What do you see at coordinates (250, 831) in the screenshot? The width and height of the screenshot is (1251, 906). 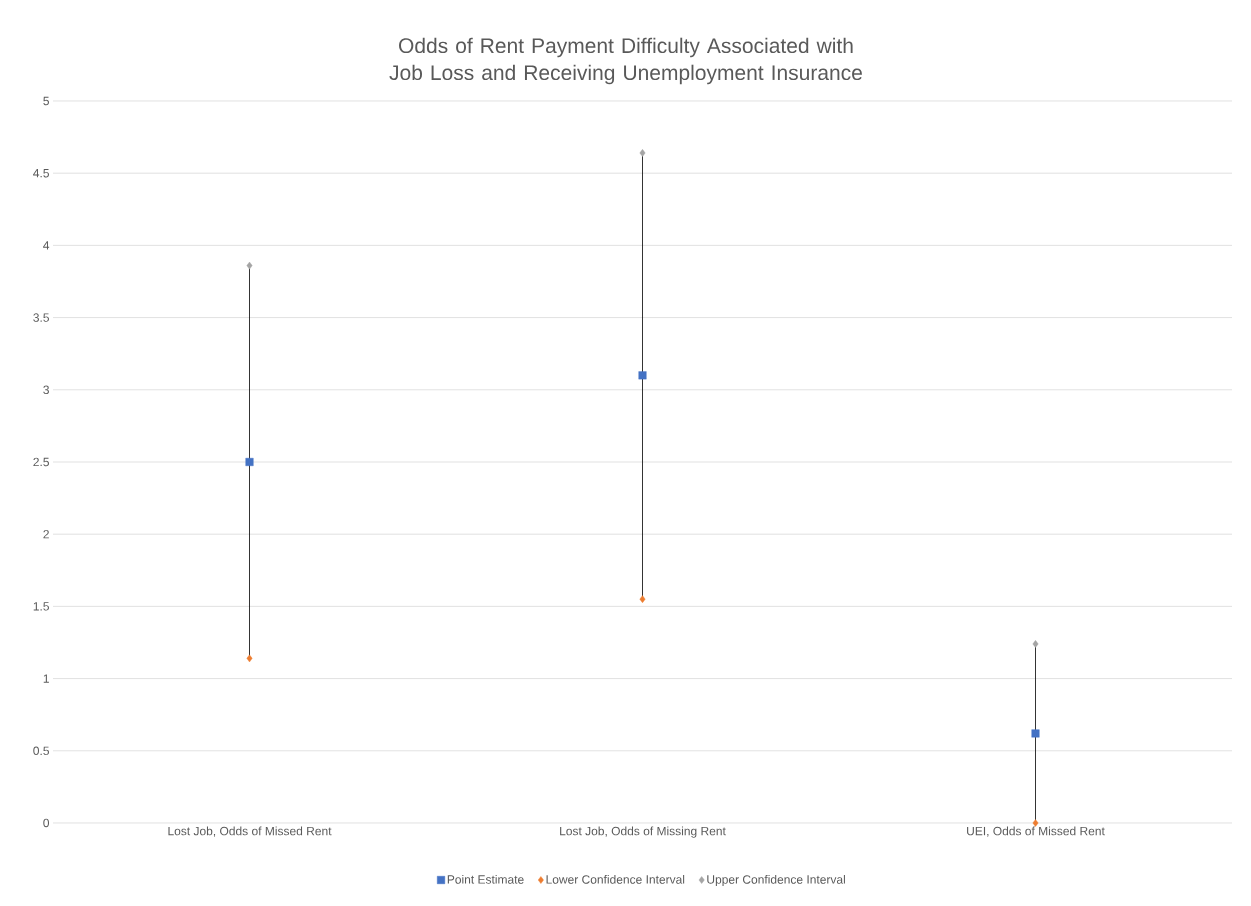 I see `x-tick-label: Lost Job, Odds of Missed Rent` at bounding box center [250, 831].